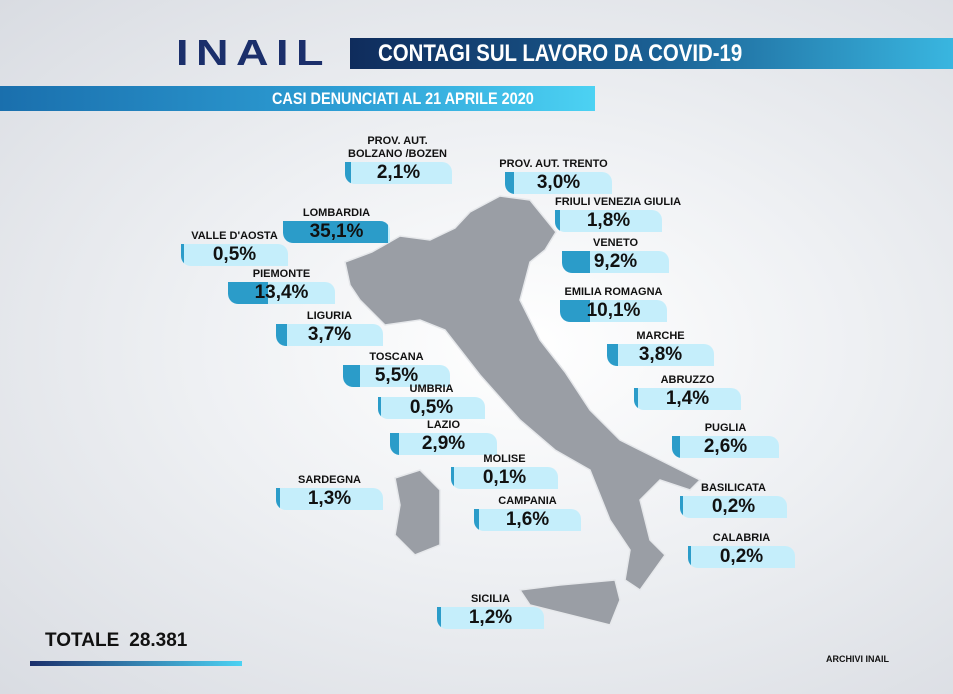 The height and width of the screenshot is (694, 953). I want to click on region-value-pill: 1,8%, so click(608, 221).